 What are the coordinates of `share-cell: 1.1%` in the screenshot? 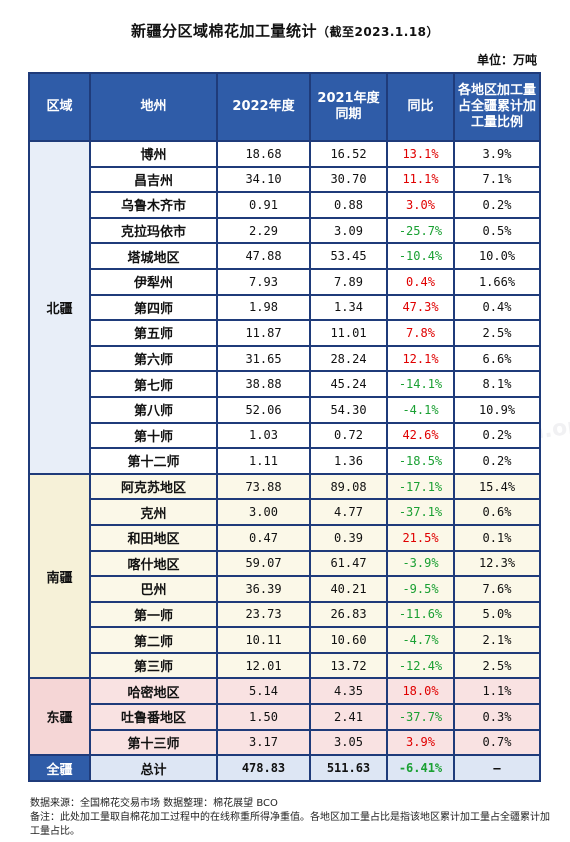 It's located at (497, 691).